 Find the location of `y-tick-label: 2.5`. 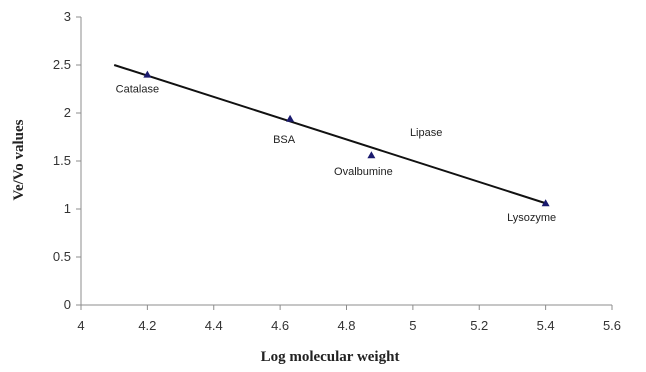

y-tick-label: 2.5 is located at coordinates (62, 64).